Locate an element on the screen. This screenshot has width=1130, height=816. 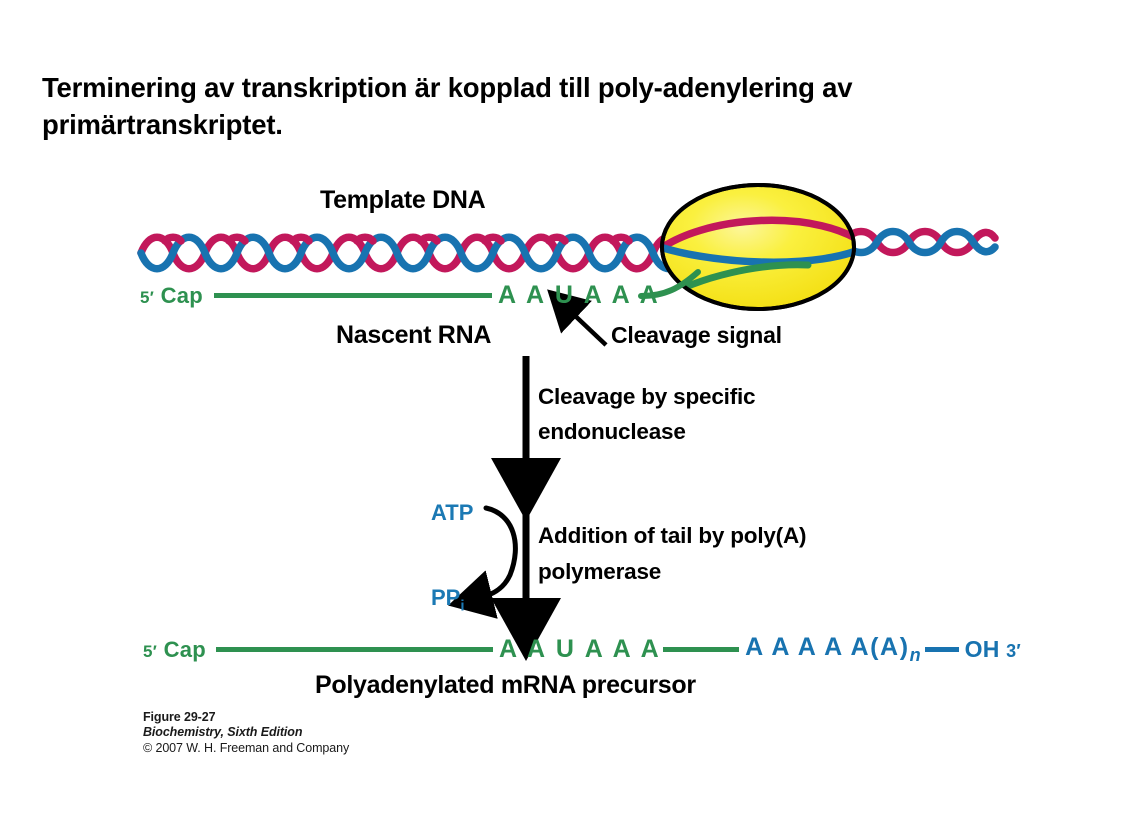
dna-strand-blue-right is located at coordinates (920, 242).